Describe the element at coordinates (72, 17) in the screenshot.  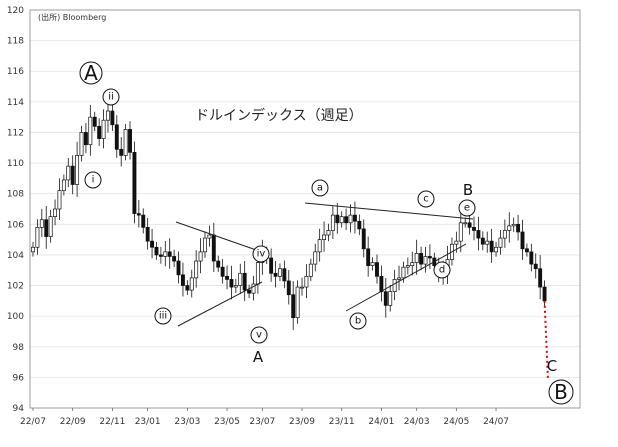
I see `source-note: (出所) Bloomberg` at that location.